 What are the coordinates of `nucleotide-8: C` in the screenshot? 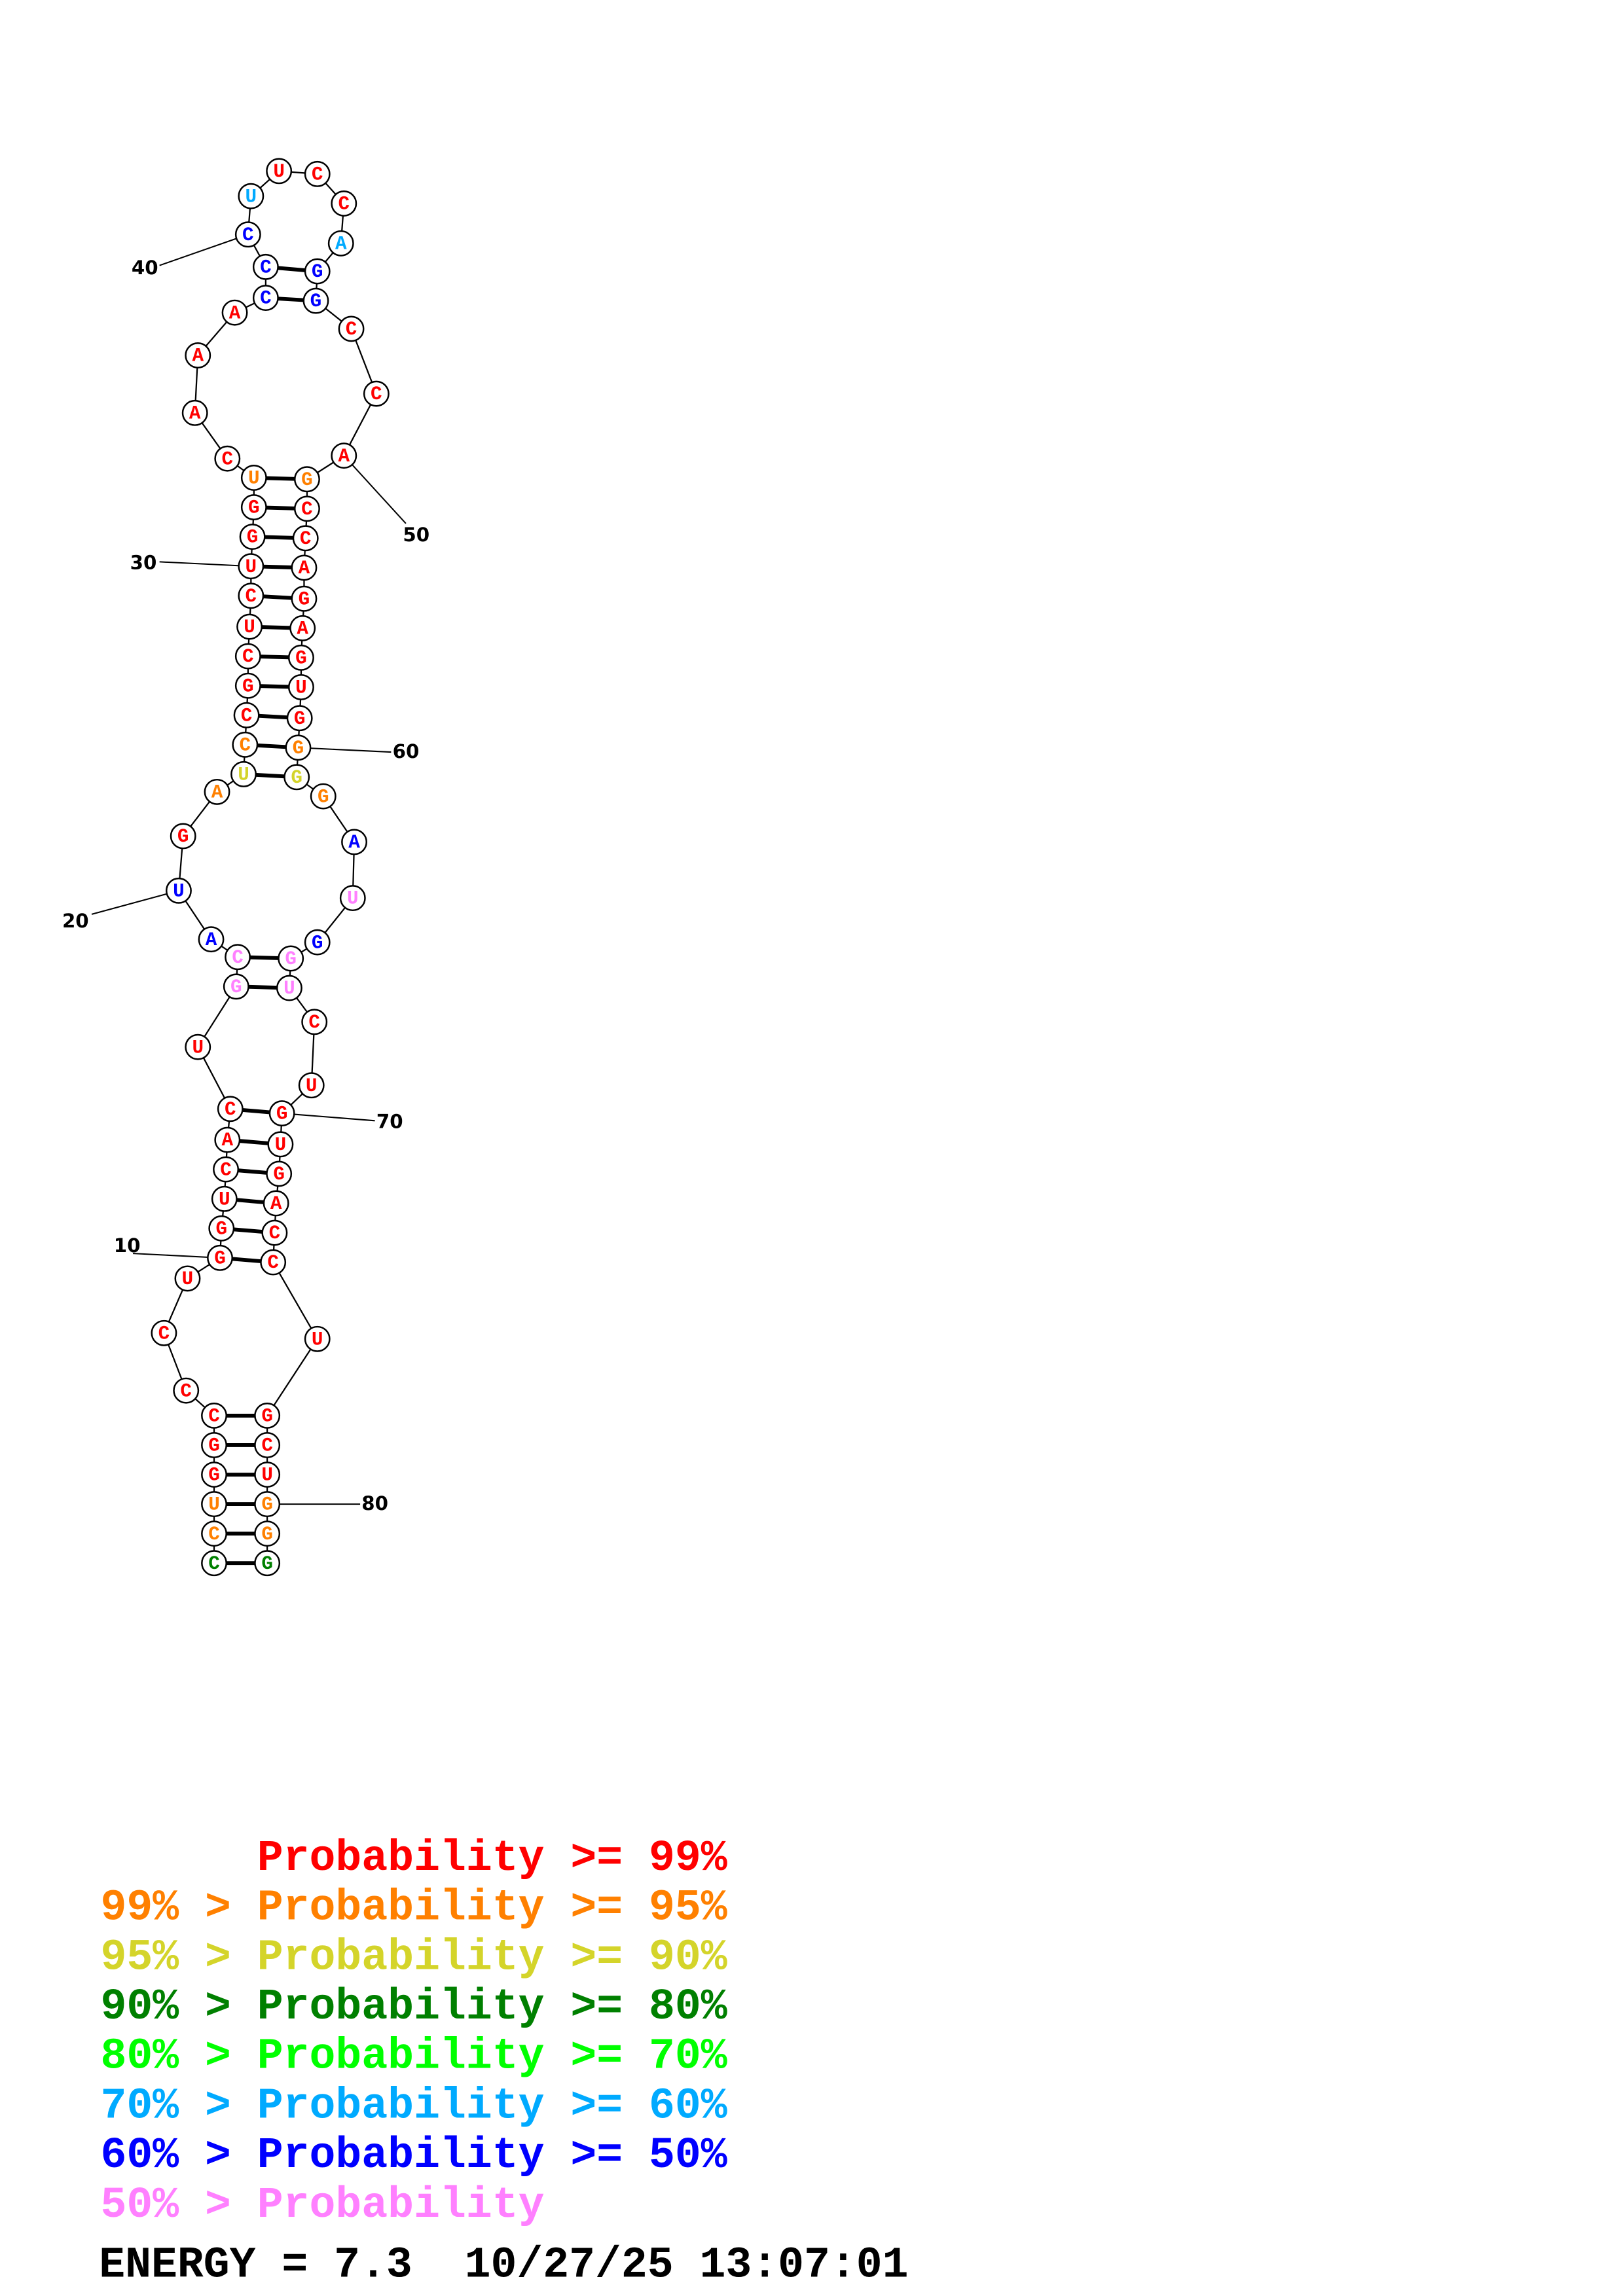 It's located at (164, 1332).